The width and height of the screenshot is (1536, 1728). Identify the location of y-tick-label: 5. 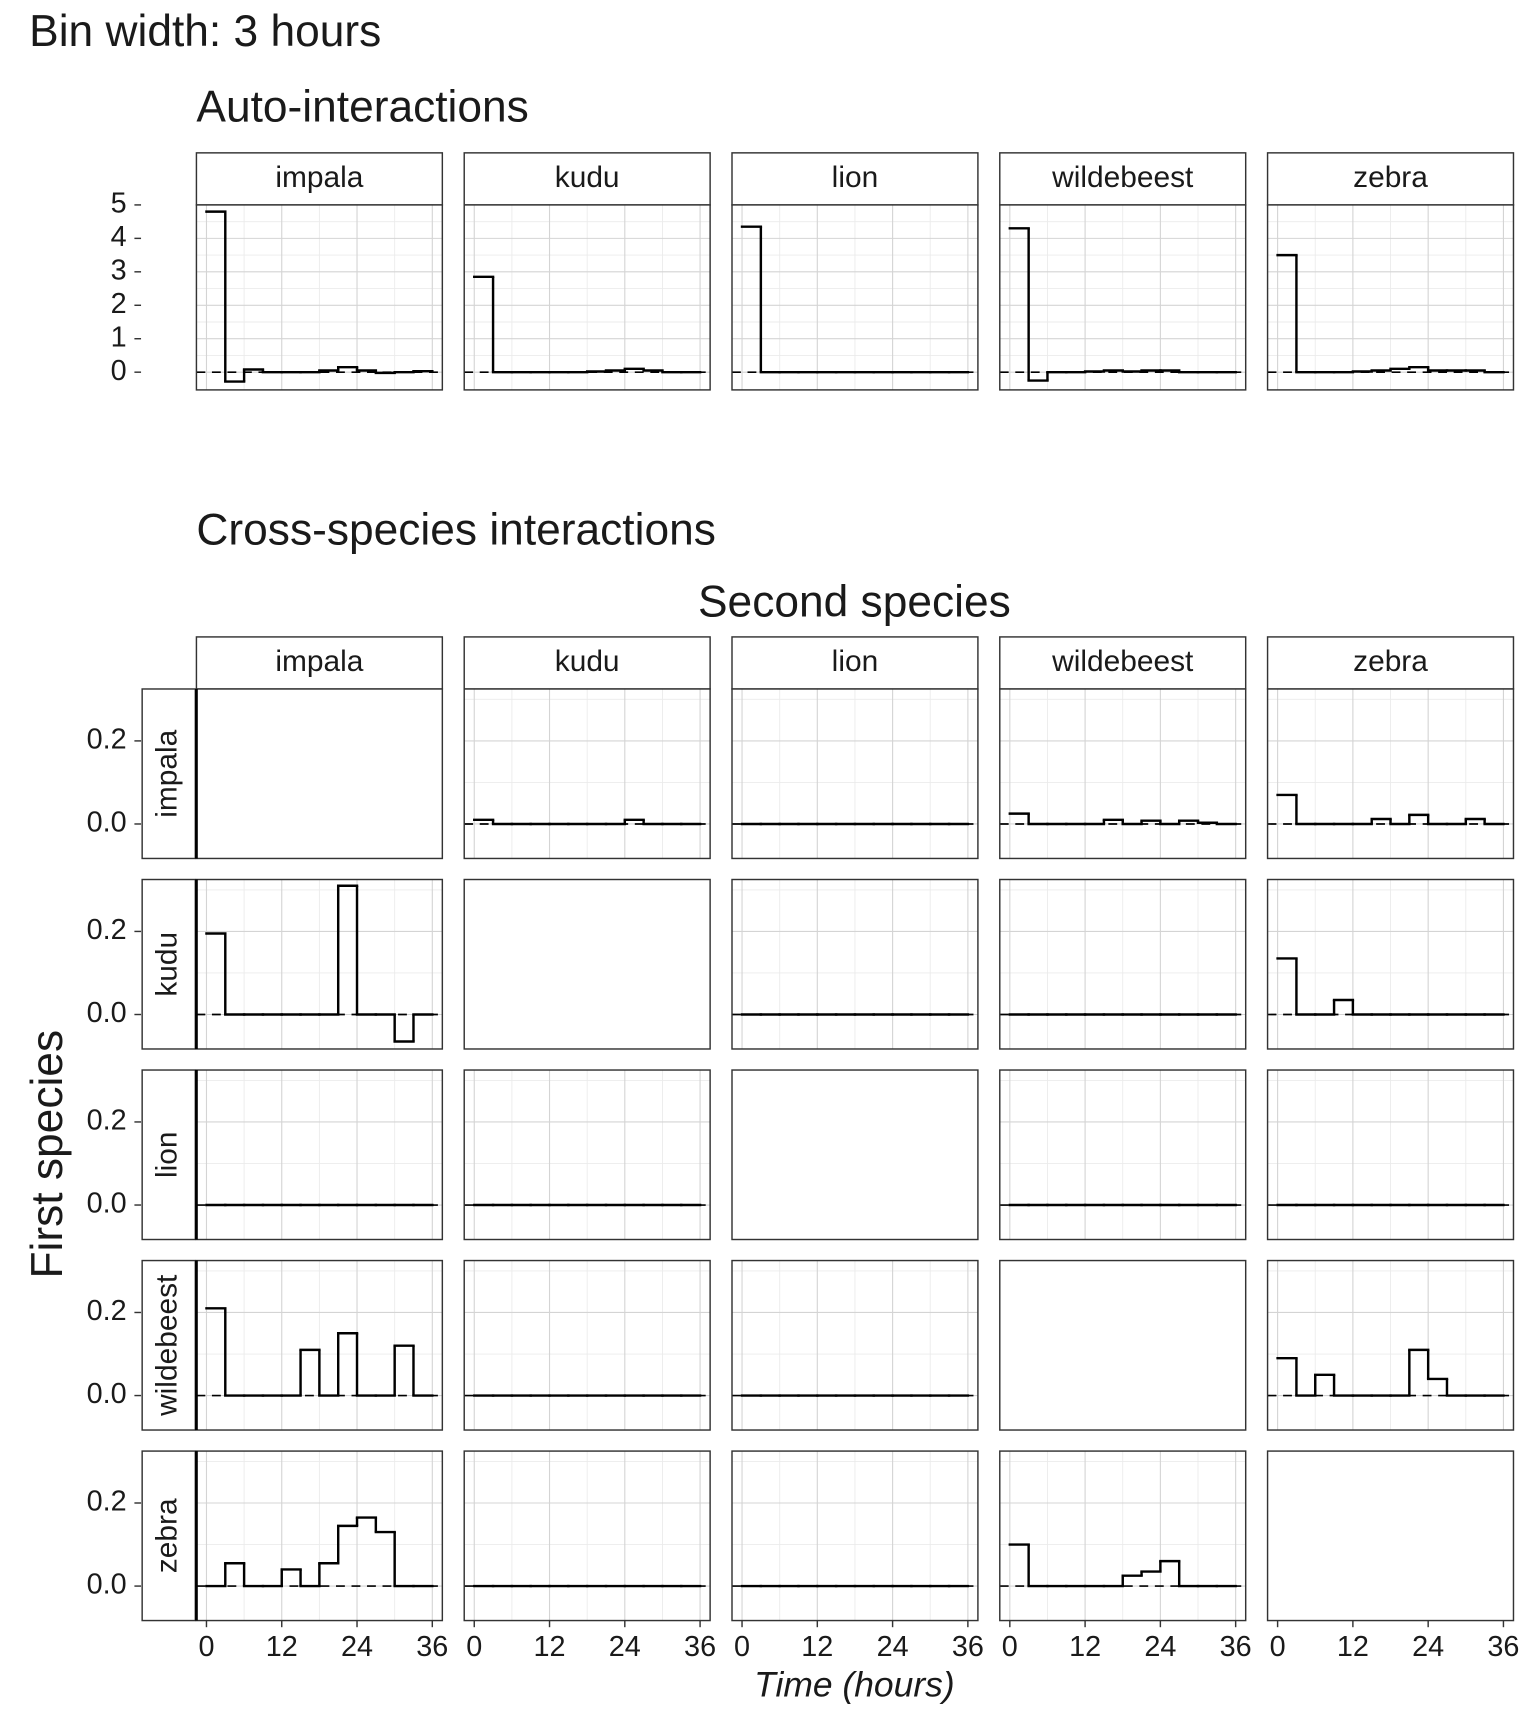
(119, 204).